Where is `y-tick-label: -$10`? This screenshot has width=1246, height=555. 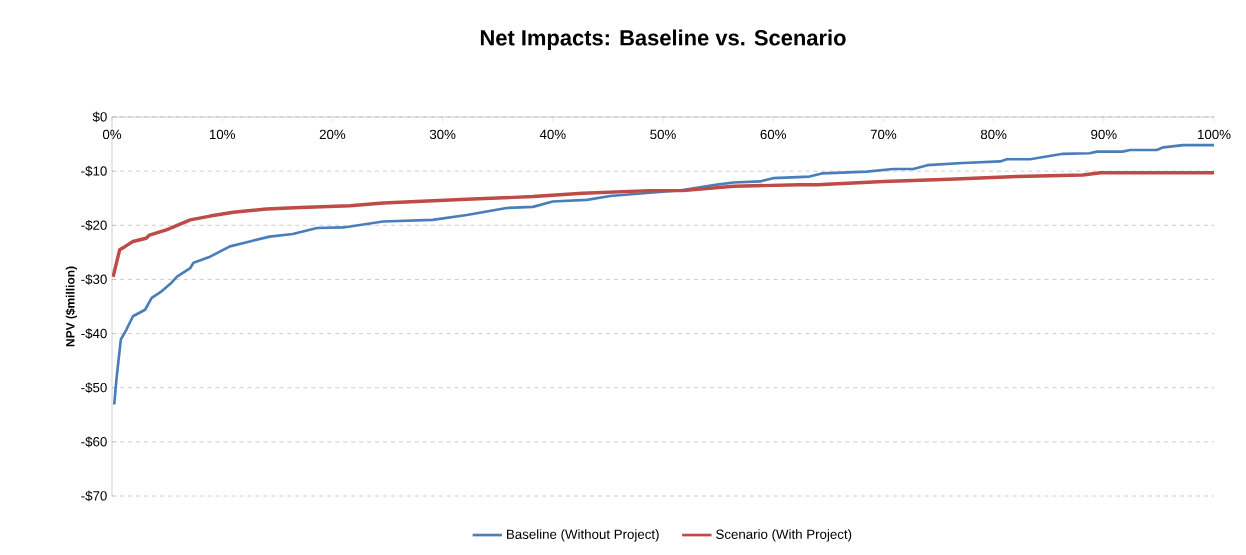 y-tick-label: -$10 is located at coordinates (94, 171).